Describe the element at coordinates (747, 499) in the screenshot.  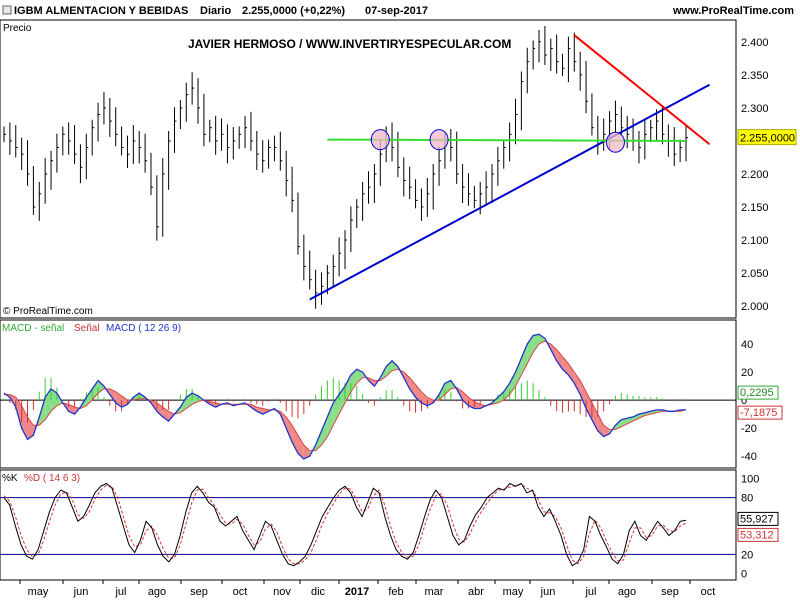
I see `stoch-tick-label: 80` at that location.